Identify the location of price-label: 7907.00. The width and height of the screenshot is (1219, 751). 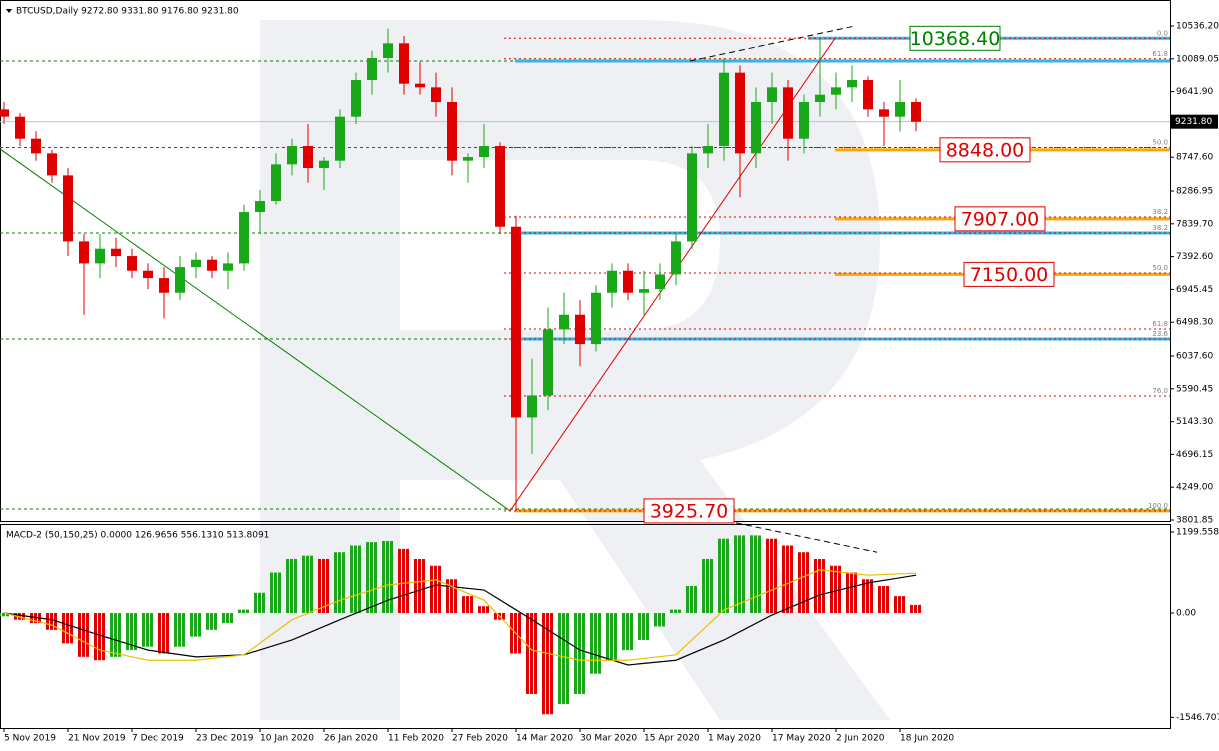
(1000, 219).